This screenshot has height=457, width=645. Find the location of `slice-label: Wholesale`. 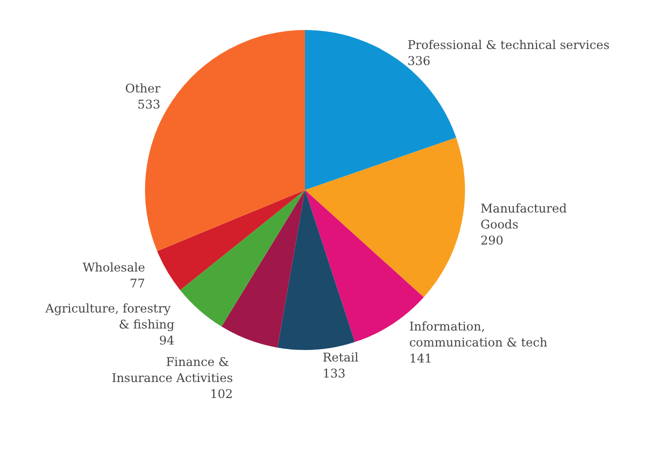

slice-label: Wholesale is located at coordinates (114, 267).